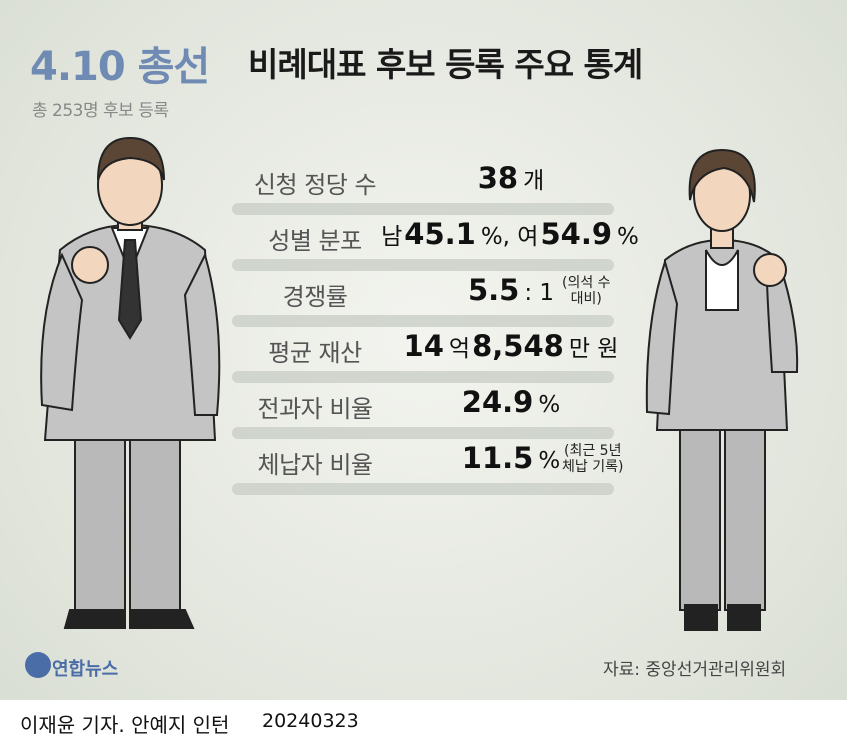 This screenshot has height=742, width=847. I want to click on value-part: 만 원, so click(593, 349).